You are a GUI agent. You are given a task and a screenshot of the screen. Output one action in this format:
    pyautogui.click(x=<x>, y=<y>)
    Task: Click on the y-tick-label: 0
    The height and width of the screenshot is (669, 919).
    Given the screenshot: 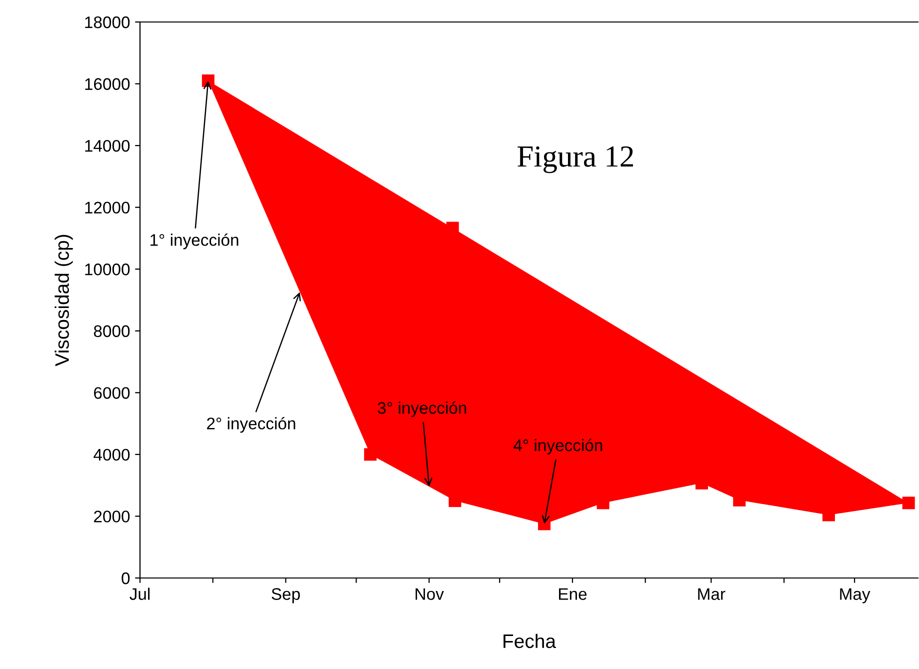 What is the action you would take?
    pyautogui.click(x=126, y=578)
    